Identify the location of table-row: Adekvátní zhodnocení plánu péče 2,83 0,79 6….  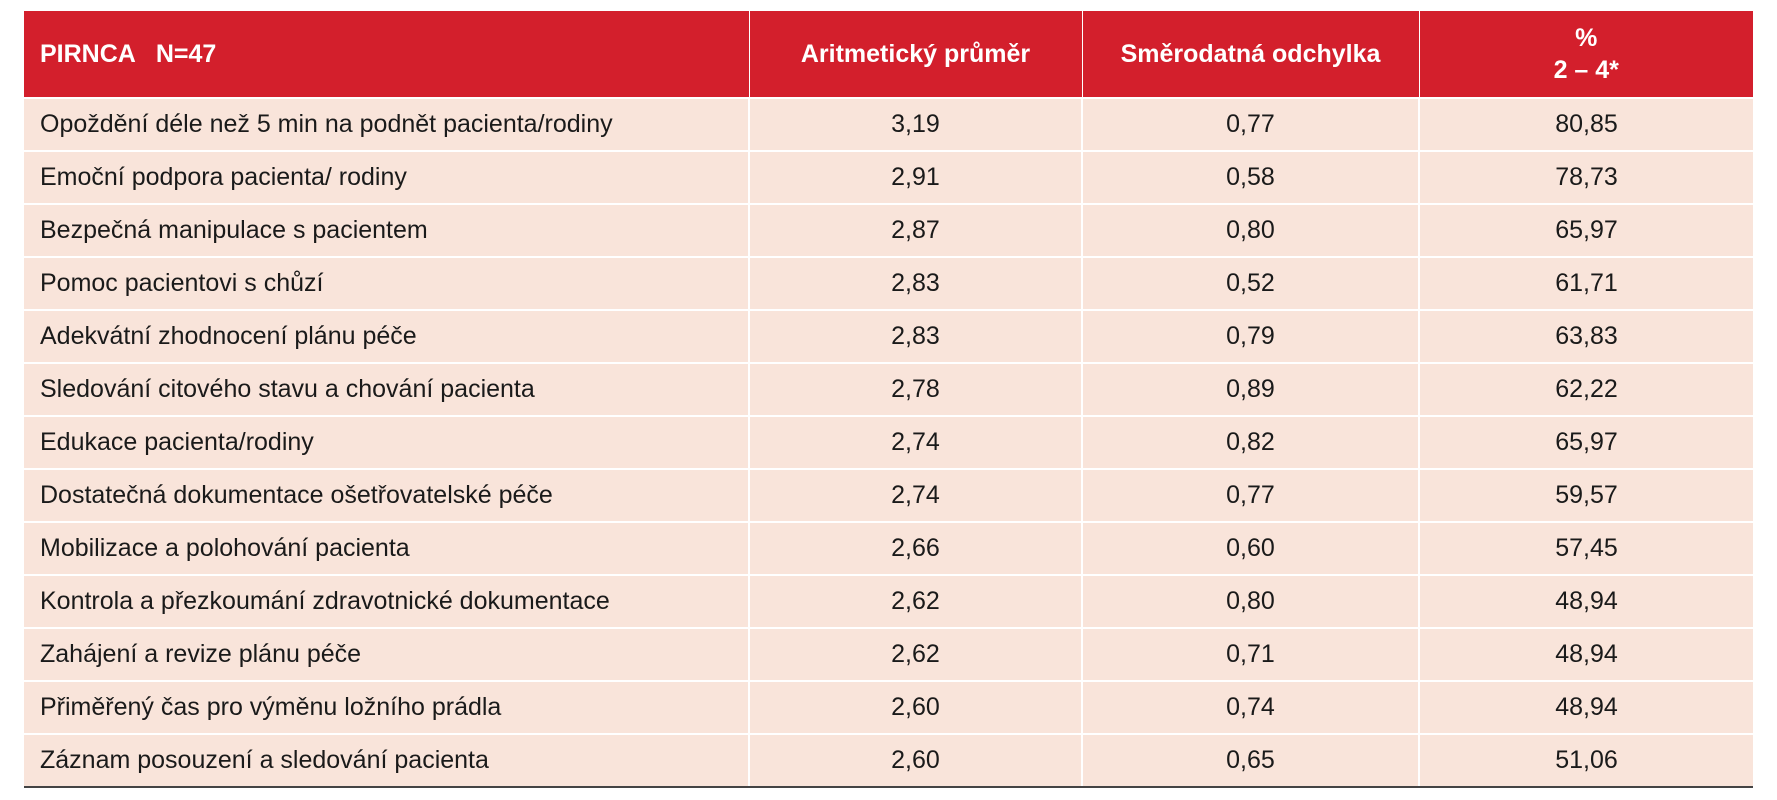
(888, 336).